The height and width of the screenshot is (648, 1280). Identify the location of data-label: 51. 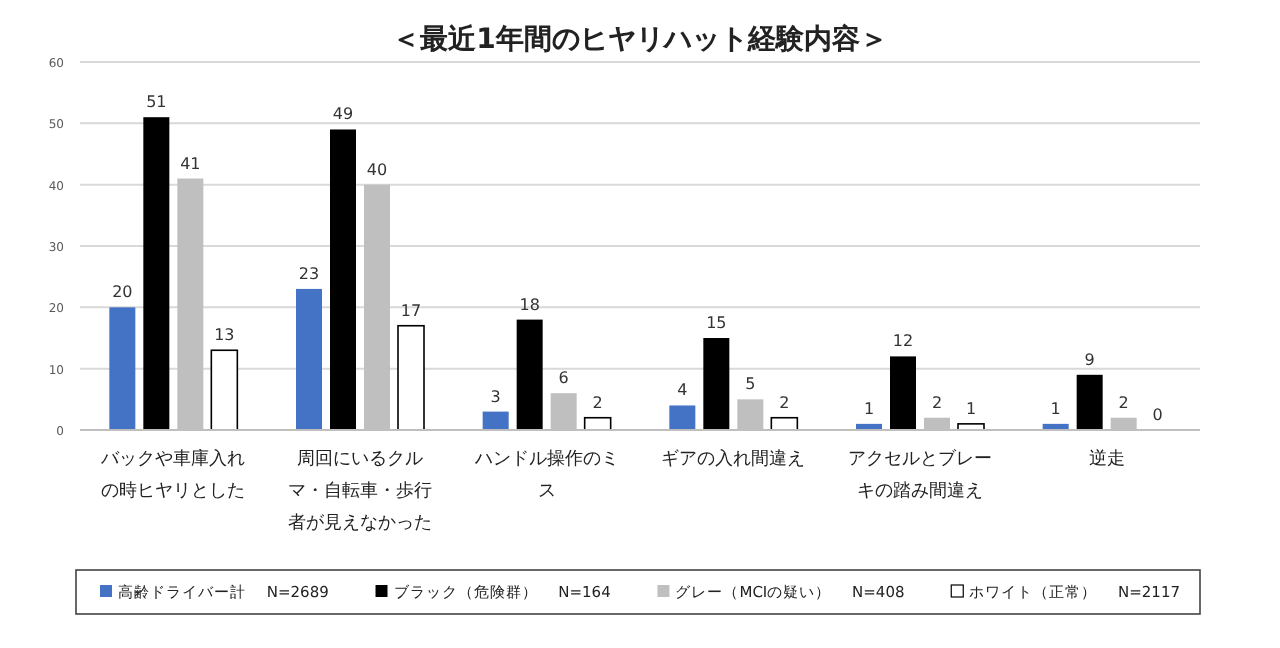
(156, 102).